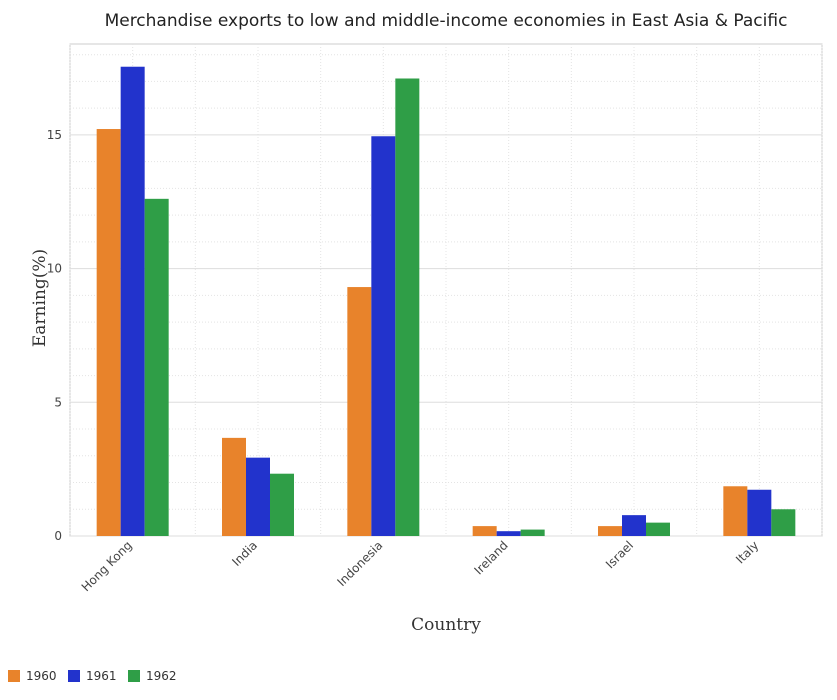 The image size is (837, 700). I want to click on x-tick-label: Ireland, so click(491, 557).